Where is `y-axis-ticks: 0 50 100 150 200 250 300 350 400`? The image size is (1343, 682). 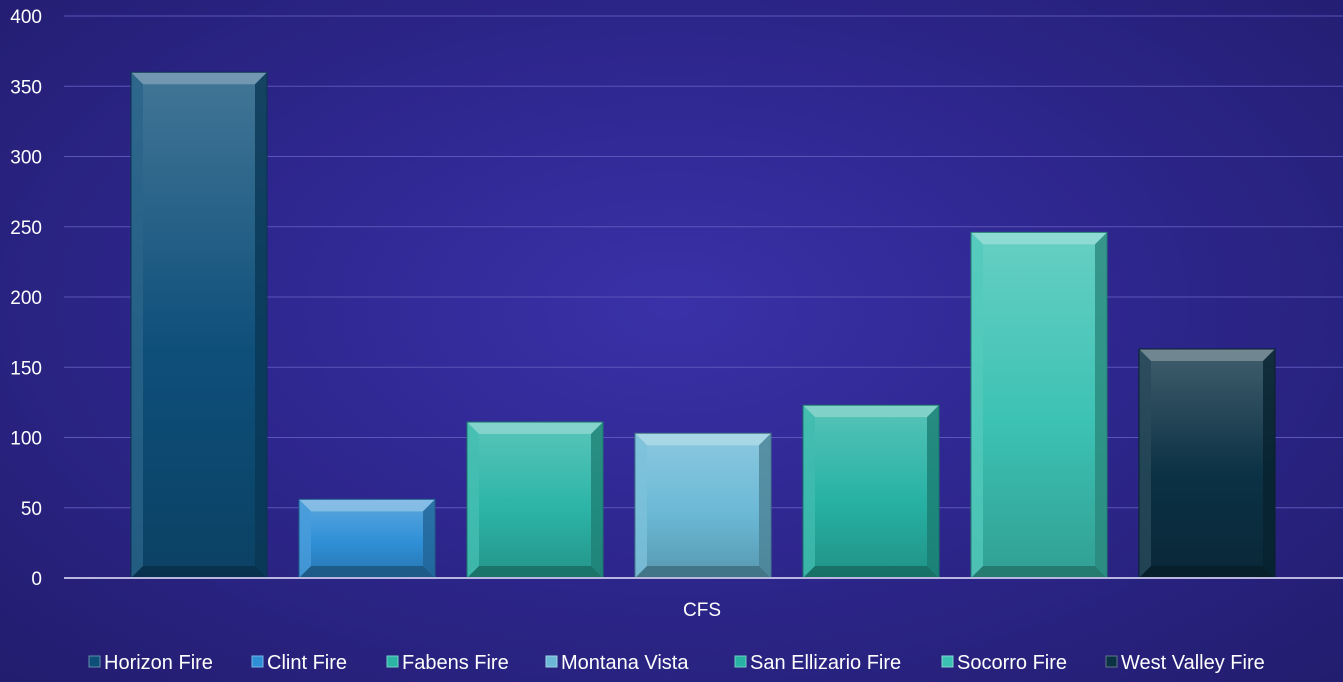
y-axis-ticks: 0 50 100 150 200 250 300 350 400 is located at coordinates (26, 298).